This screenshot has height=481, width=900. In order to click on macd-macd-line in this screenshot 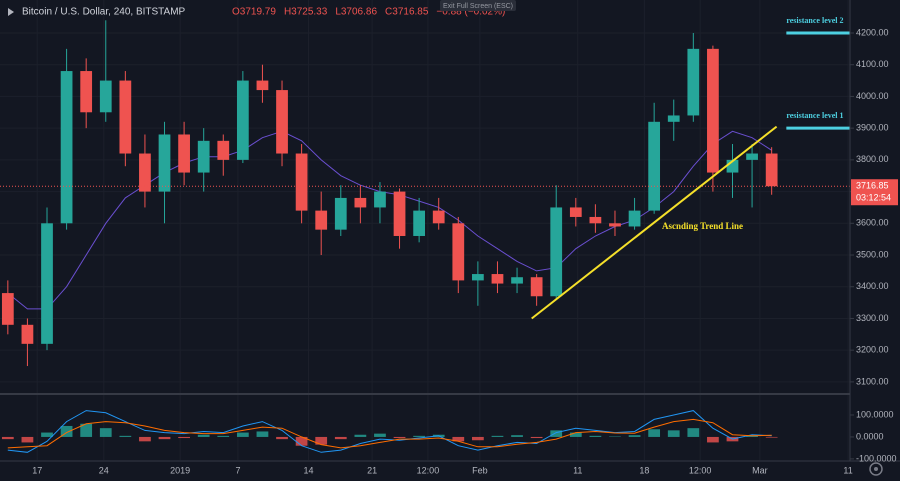, I will do `click(389, 431)`.